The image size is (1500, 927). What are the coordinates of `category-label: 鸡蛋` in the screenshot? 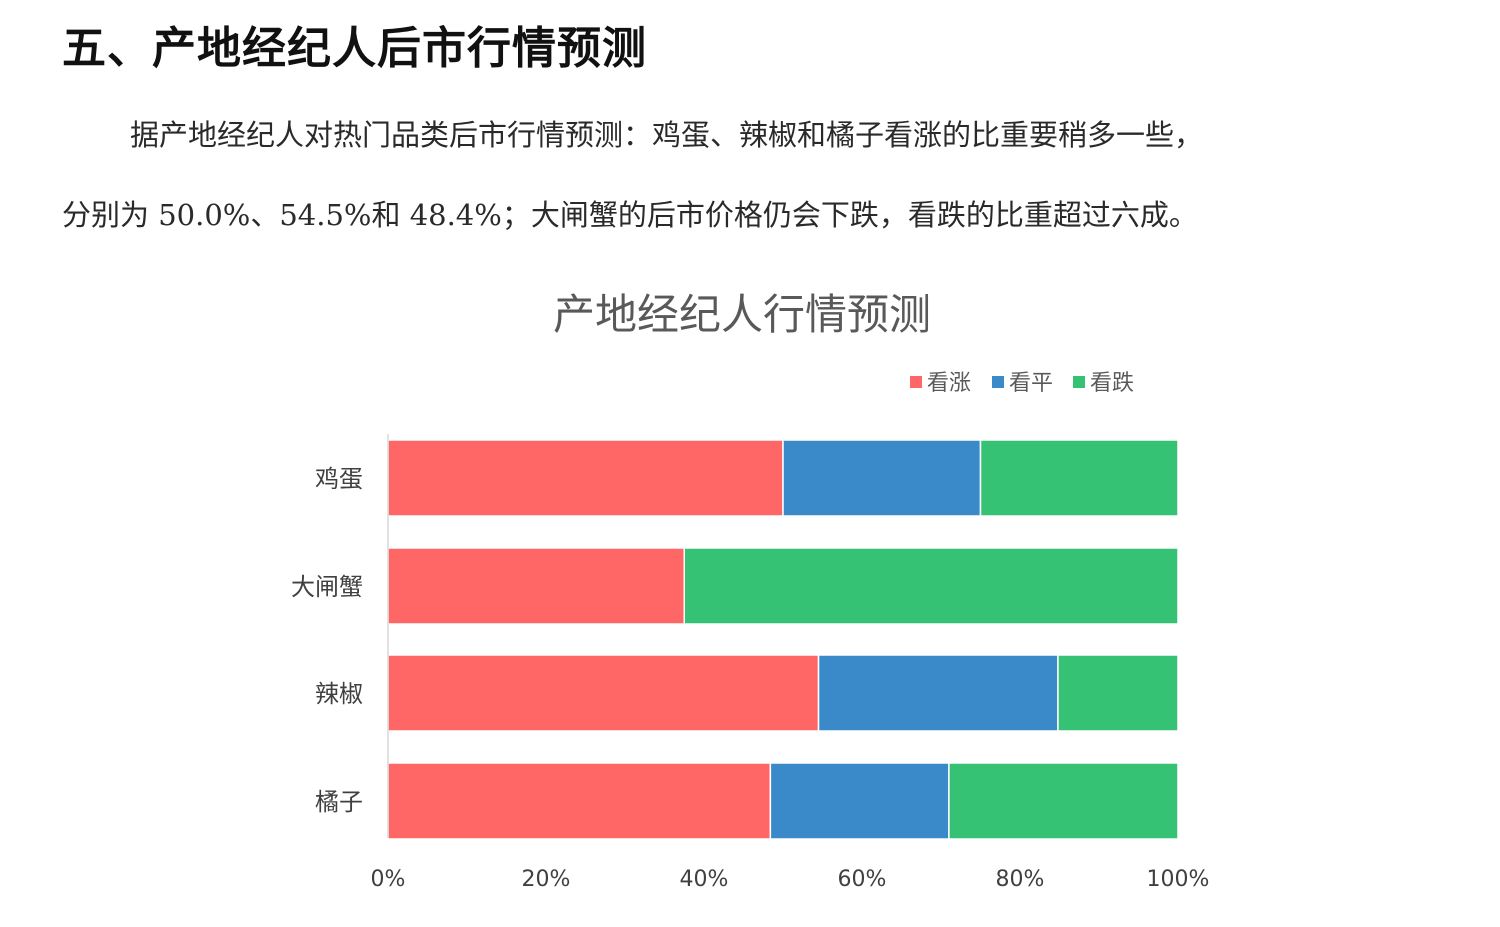 It's located at (339, 479).